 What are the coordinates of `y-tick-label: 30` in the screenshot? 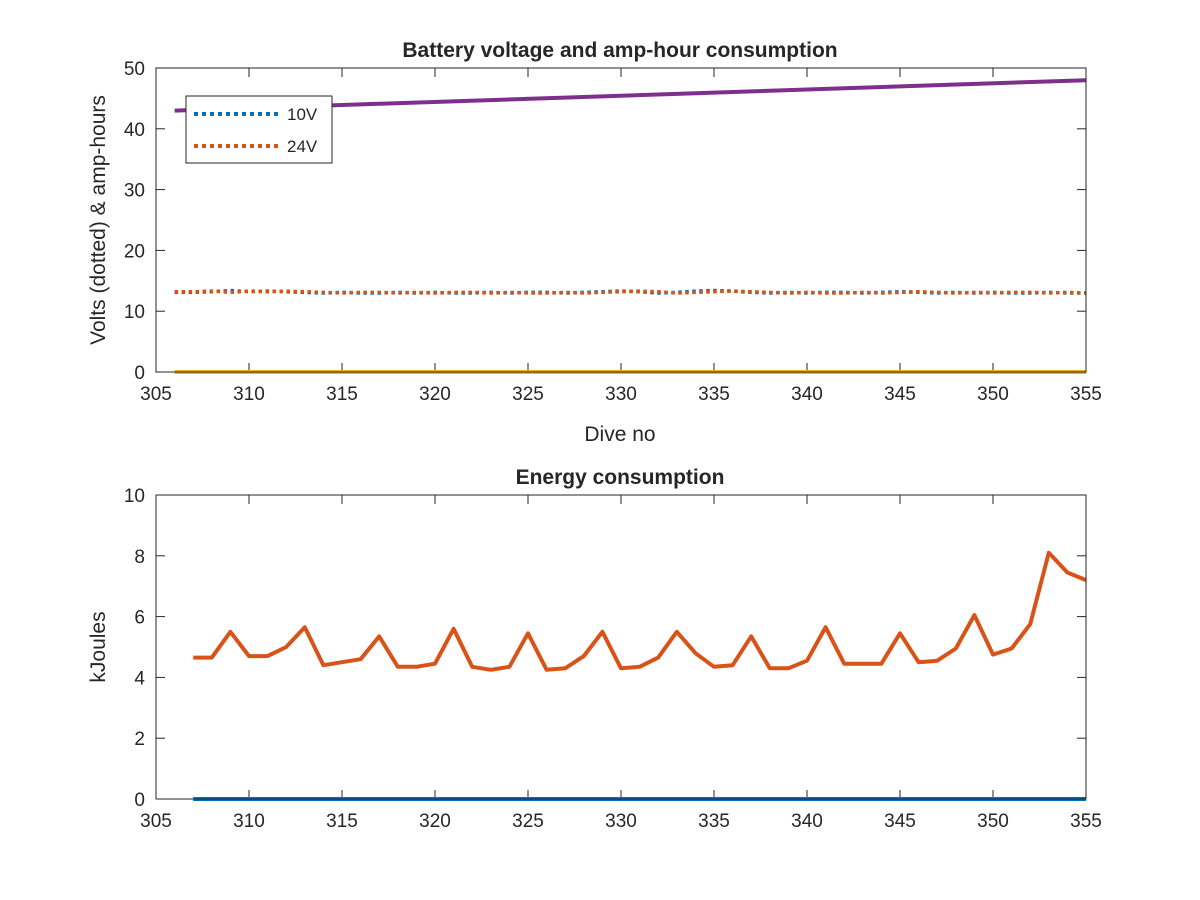 It's located at (134, 191).